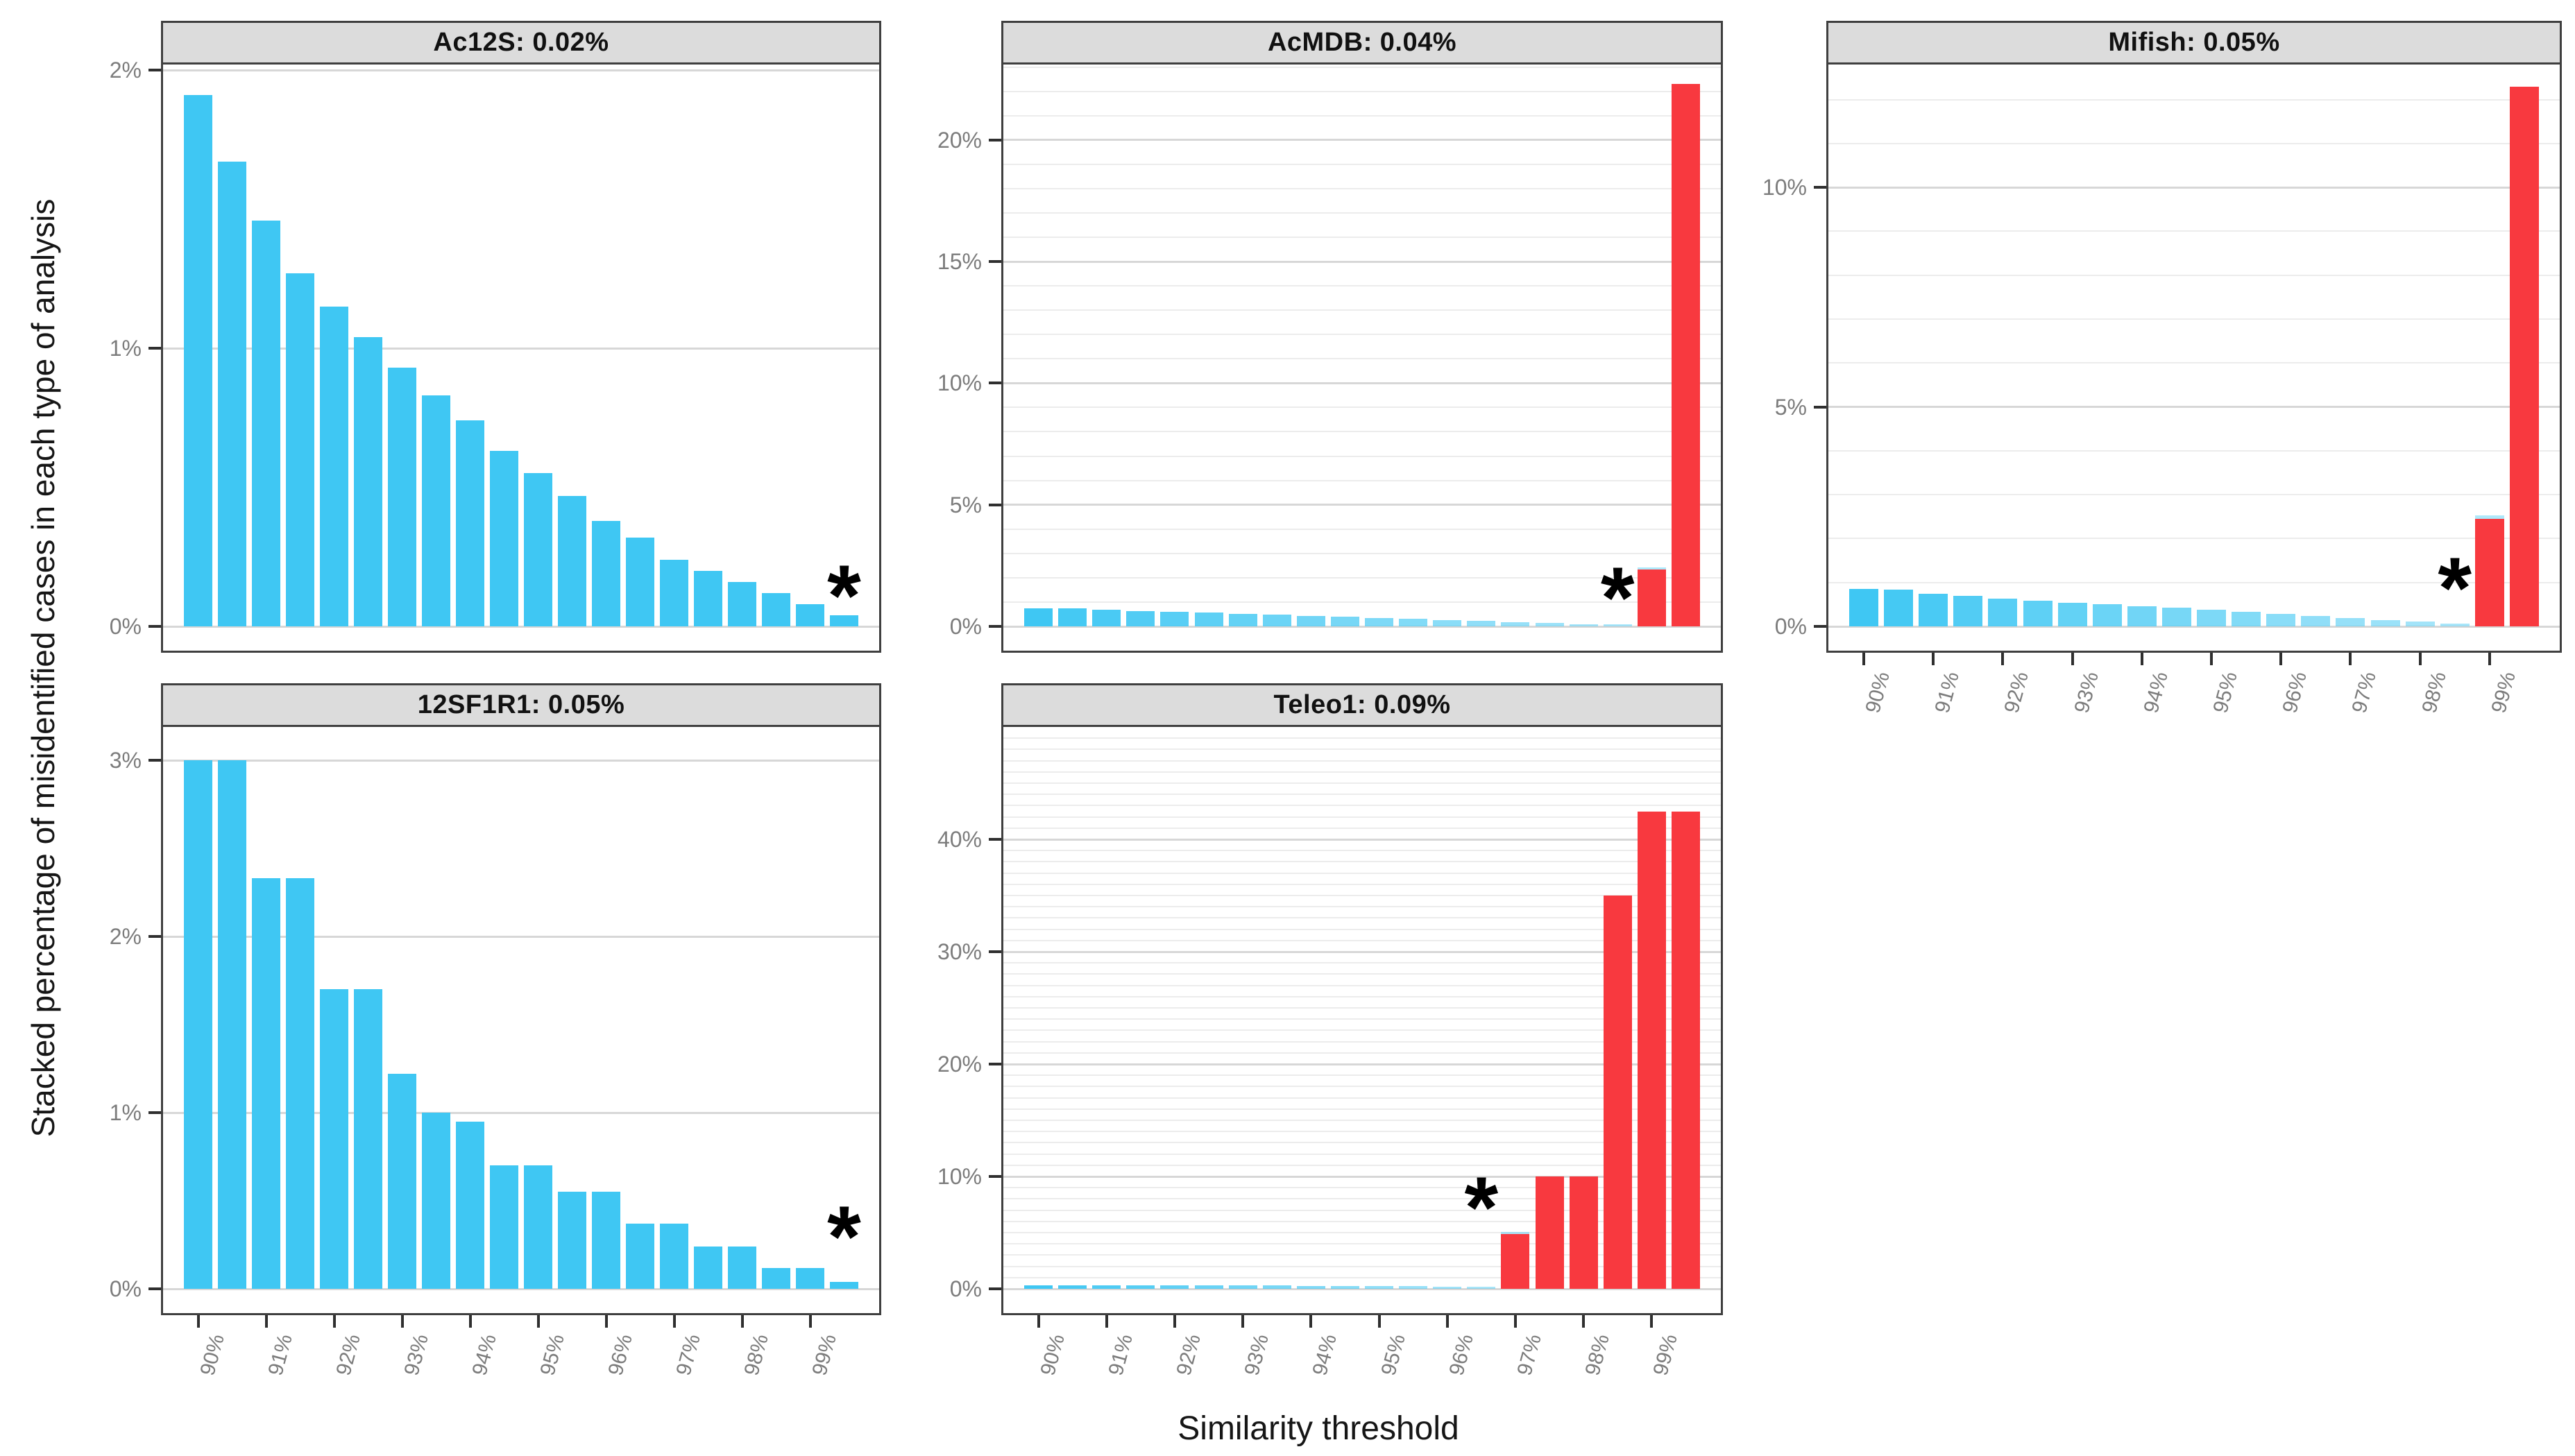  I want to click on y-tick-label: 20%, so click(959, 1064).